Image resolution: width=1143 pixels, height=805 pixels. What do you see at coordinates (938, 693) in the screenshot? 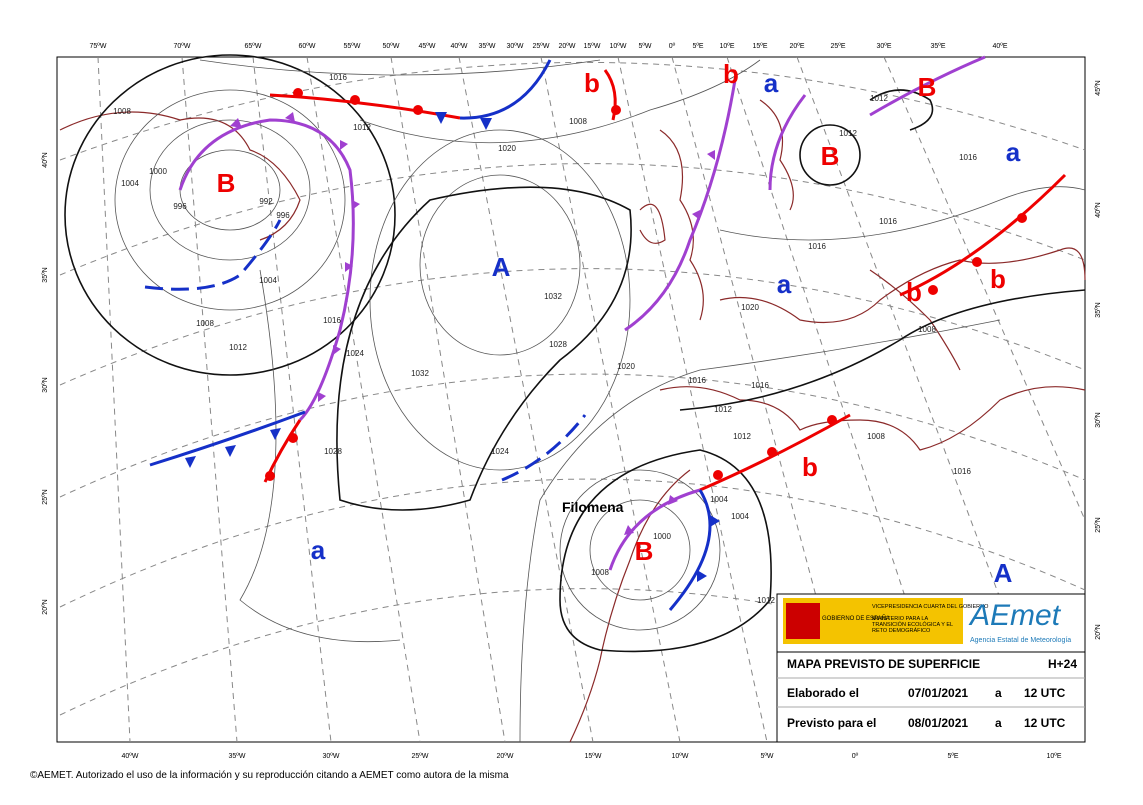
I see `row-date: 07/01/2021` at bounding box center [938, 693].